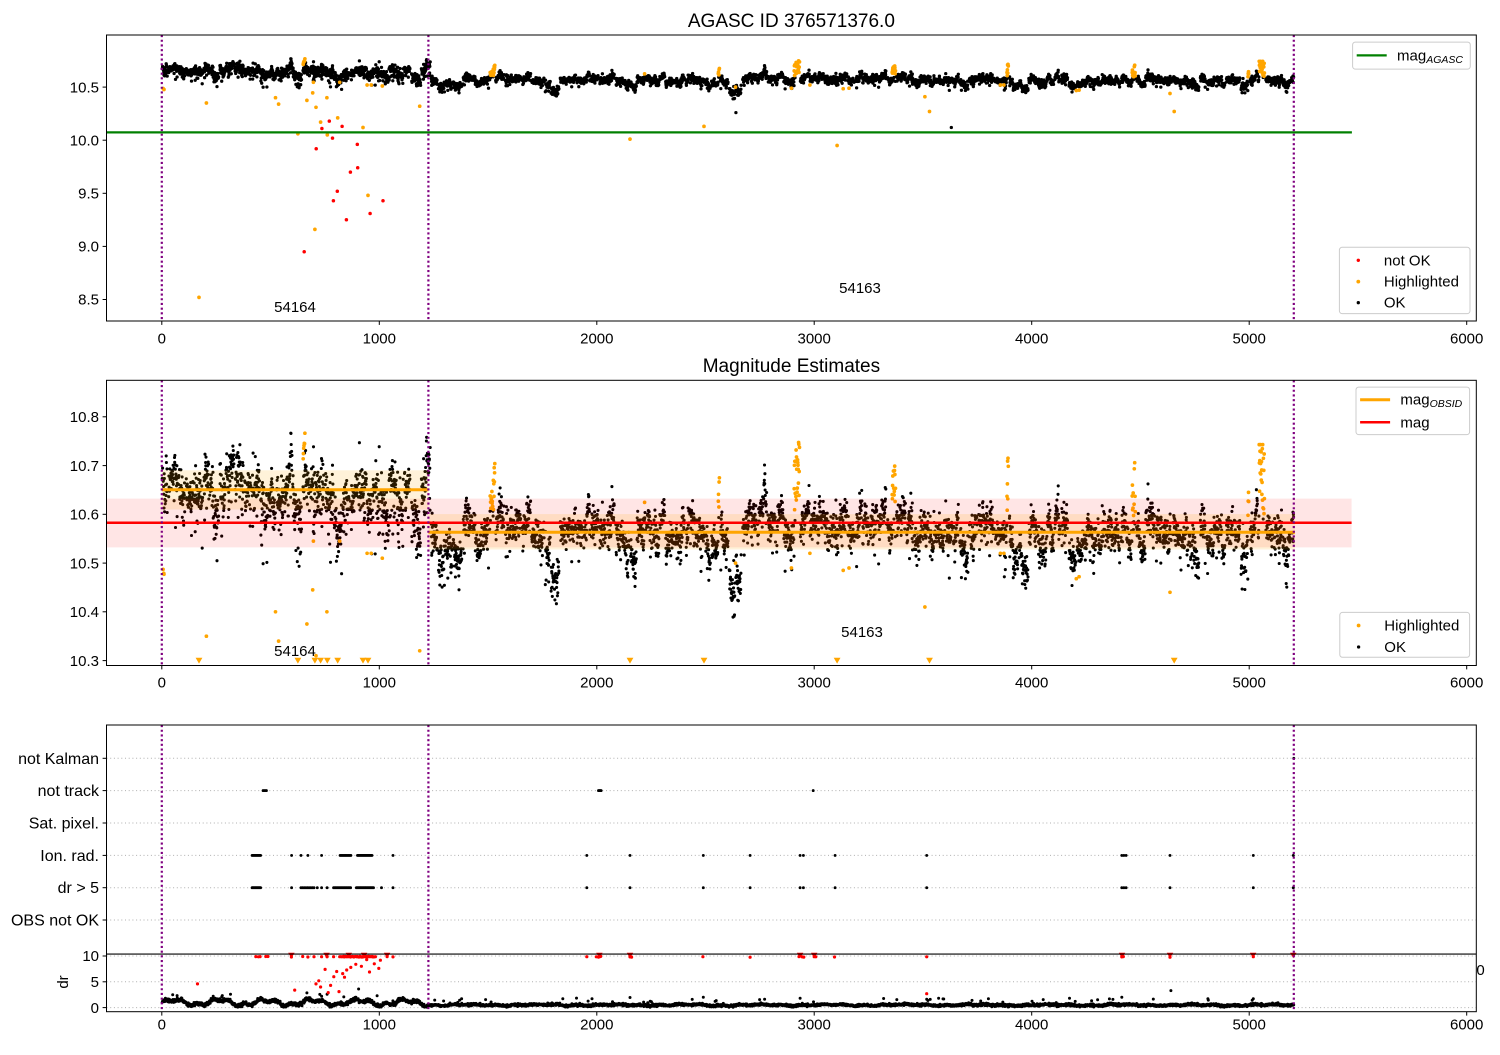 The image size is (1500, 1055). Describe the element at coordinates (69, 856) in the screenshot. I see `svg-text: Ion. rad.` at that location.